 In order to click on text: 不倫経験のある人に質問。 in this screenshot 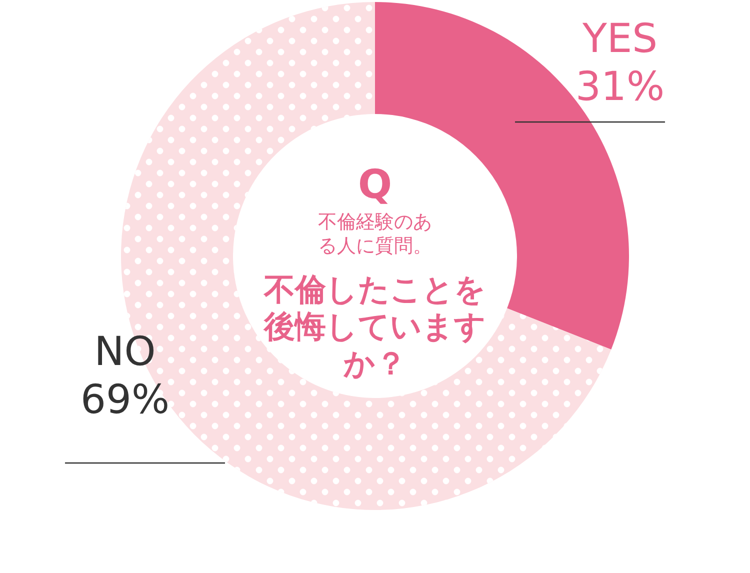, I will do `click(375, 234)`.